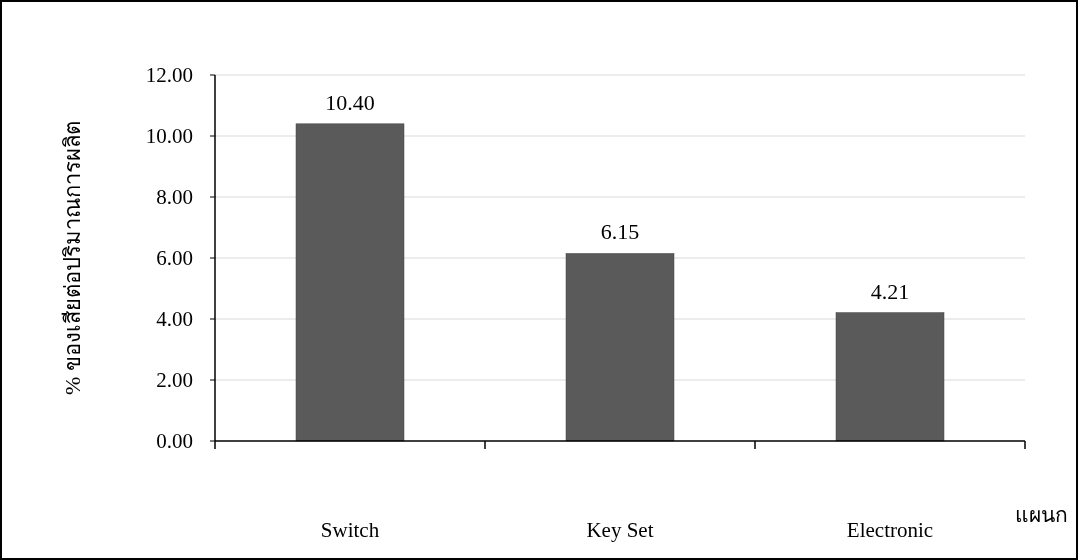 Image resolution: width=1078 pixels, height=560 pixels. I want to click on y-tick-label: 6.00, so click(174, 258).